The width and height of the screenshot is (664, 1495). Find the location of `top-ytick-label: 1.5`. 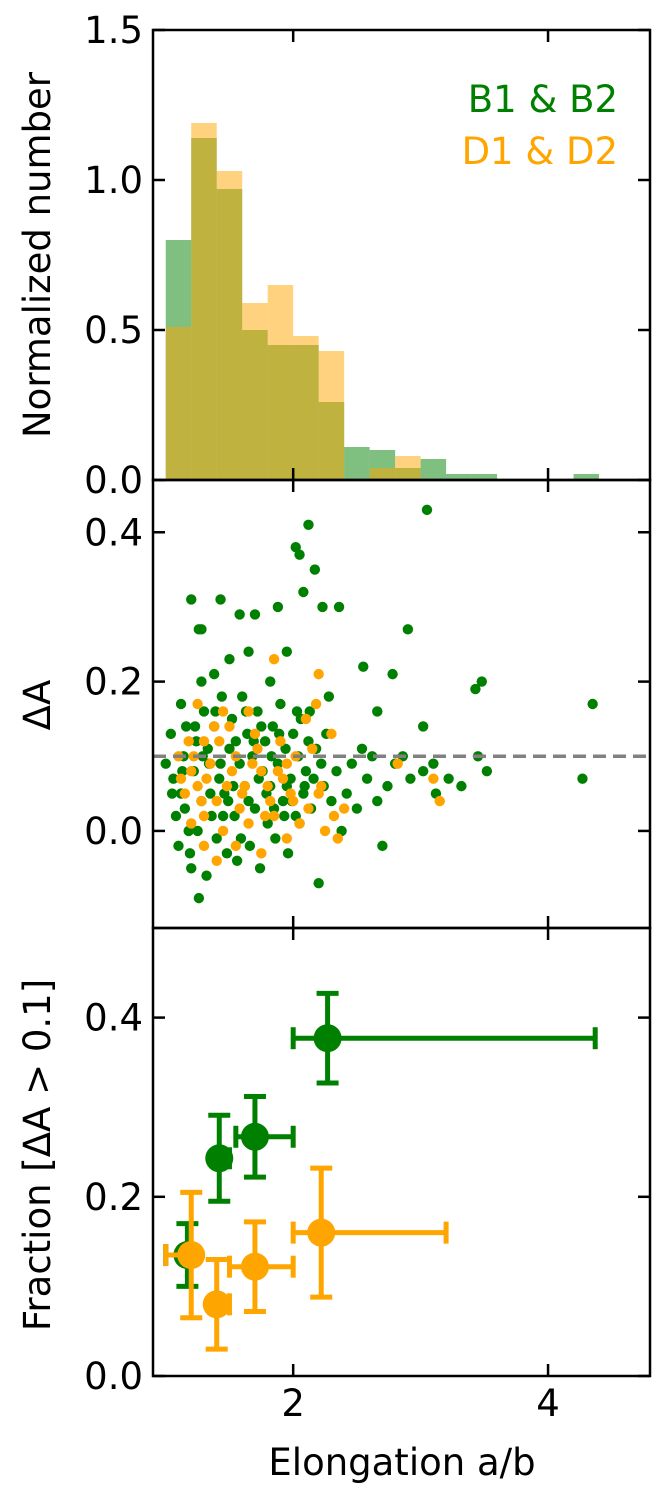

top-ytick-label: 1.5 is located at coordinates (113, 30).